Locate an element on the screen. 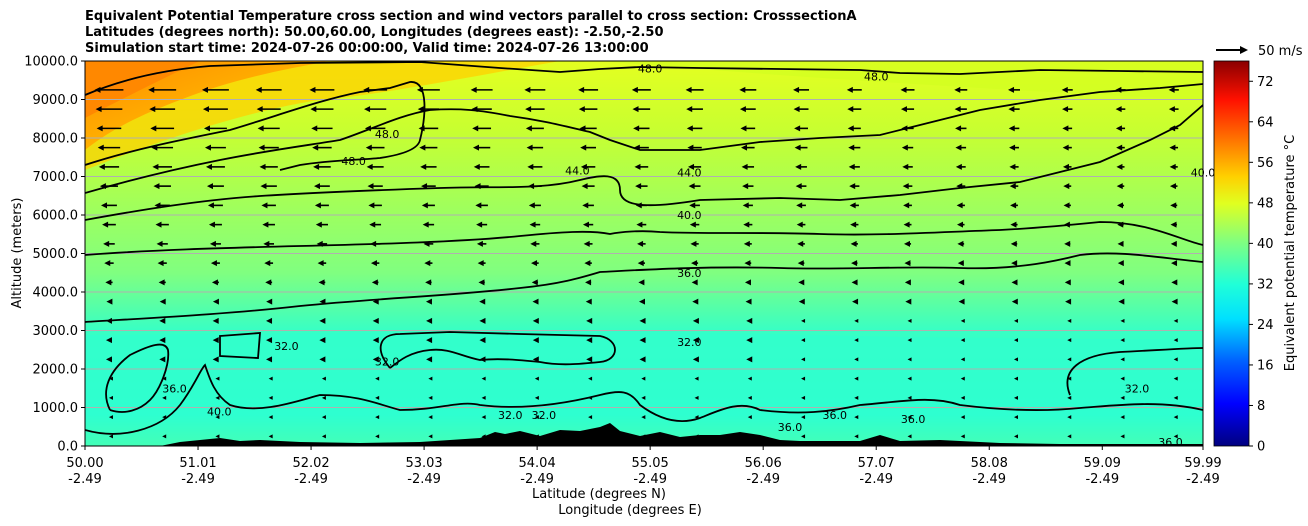 The width and height of the screenshot is (1308, 526). x-tick-lat: 59.99 is located at coordinates (1202, 463).